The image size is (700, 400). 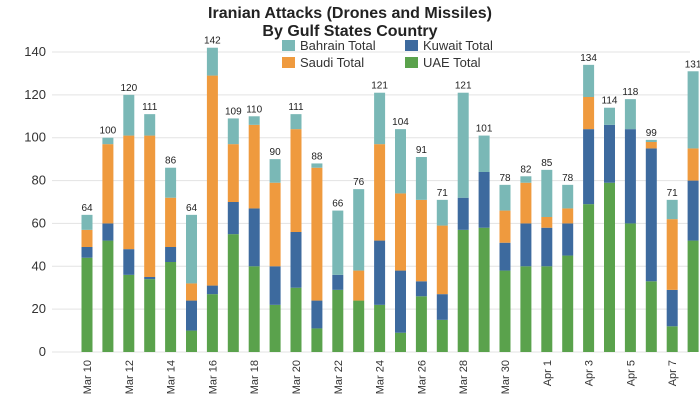 I want to click on legend-swatch-kuwait-total, so click(x=411, y=45).